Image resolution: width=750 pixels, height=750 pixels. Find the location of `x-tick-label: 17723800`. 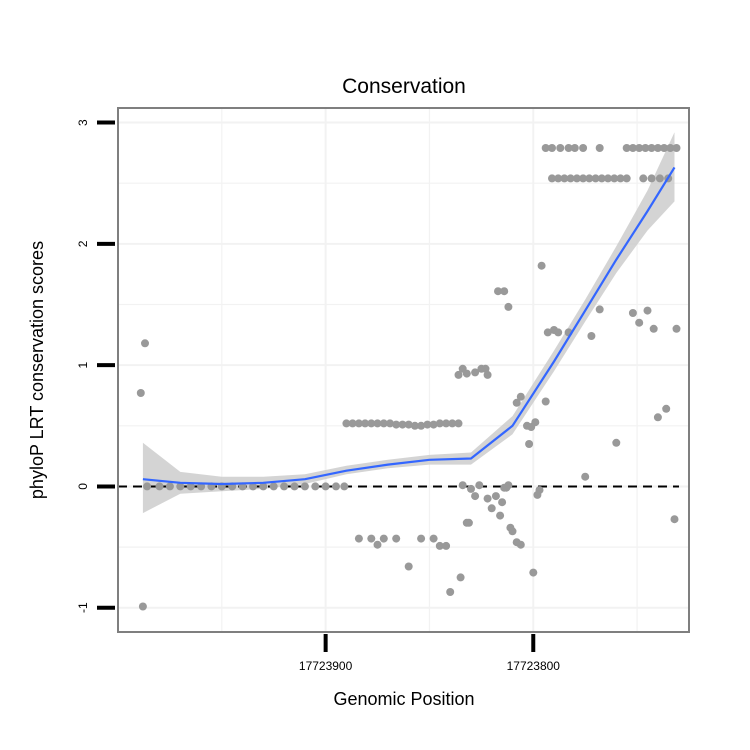

x-tick-label: 17723800 is located at coordinates (534, 666).